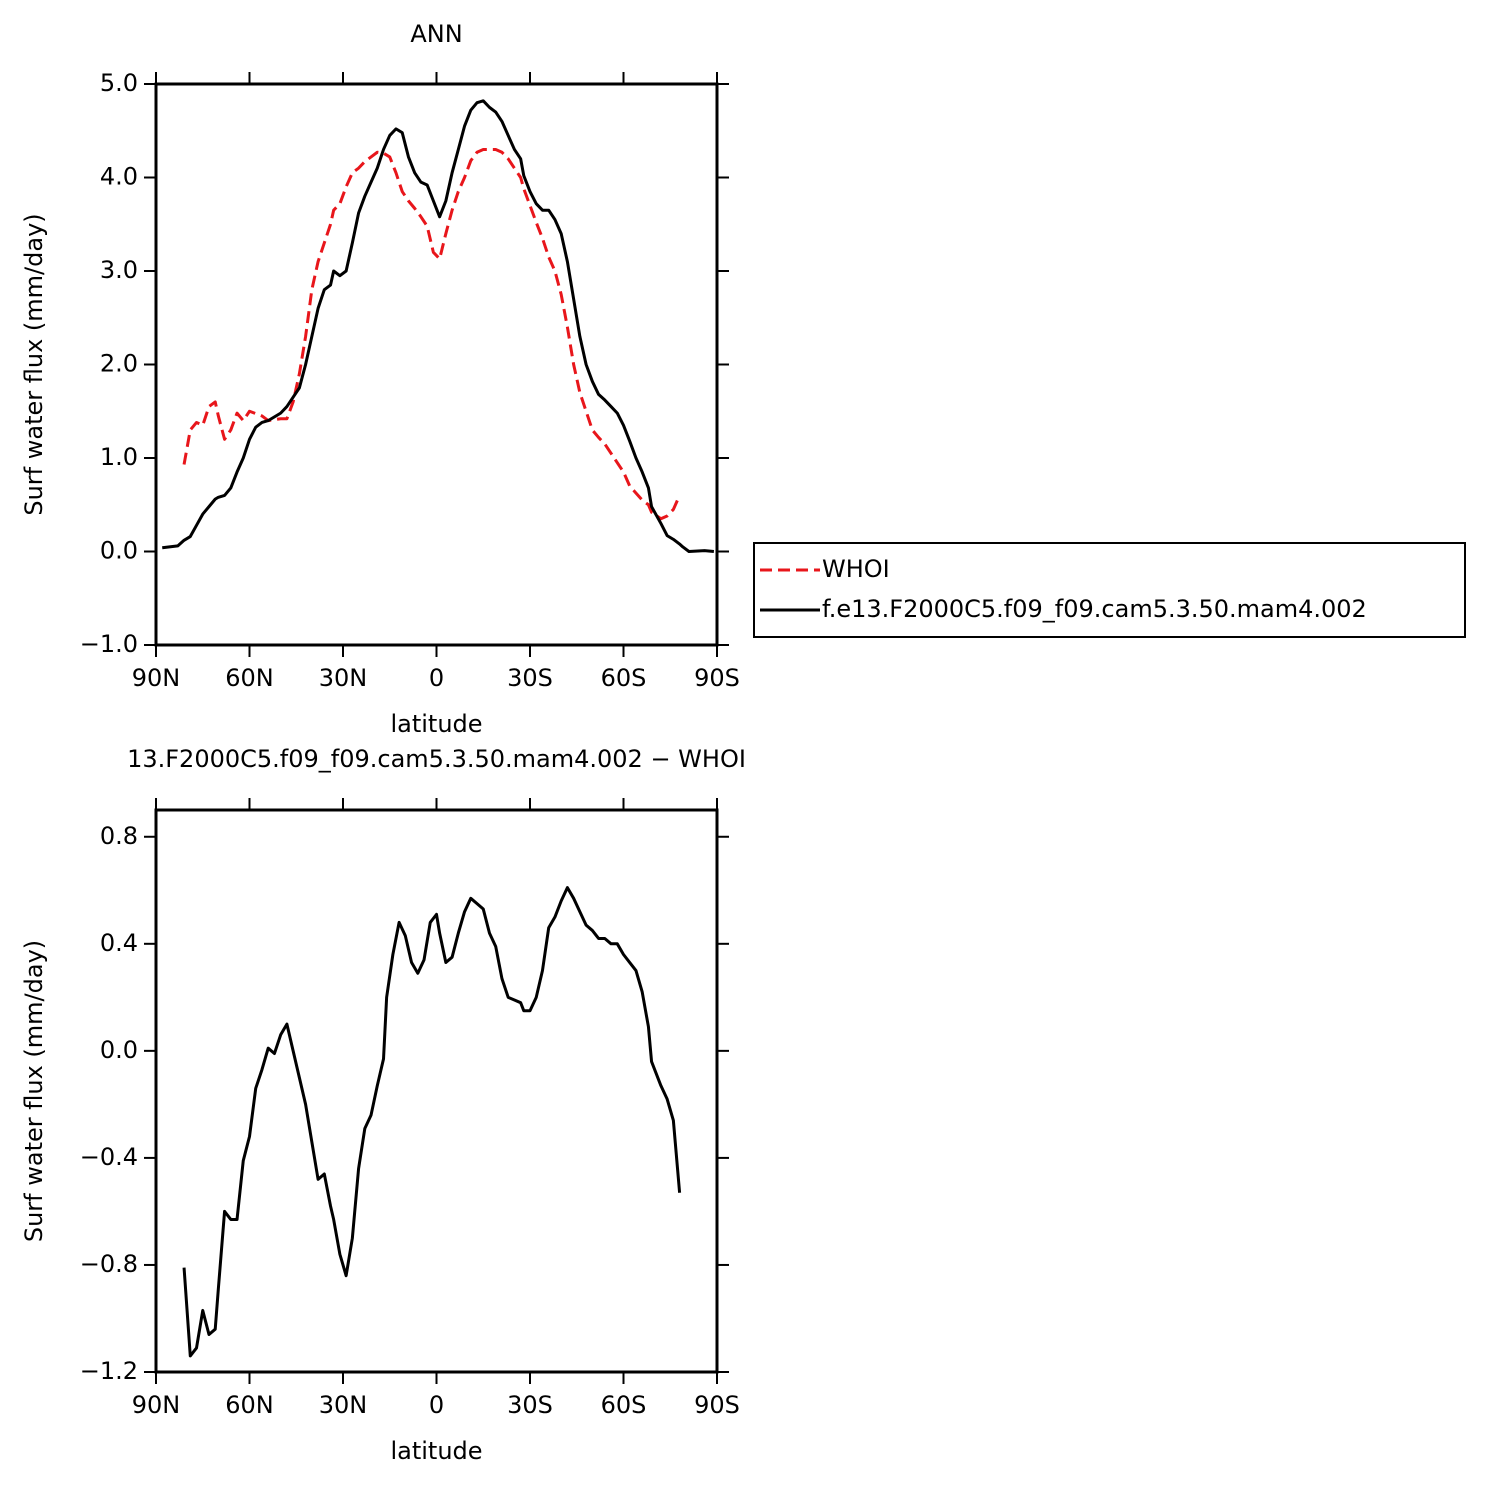  I want to click on legend-label: WHOI, so click(856, 569).